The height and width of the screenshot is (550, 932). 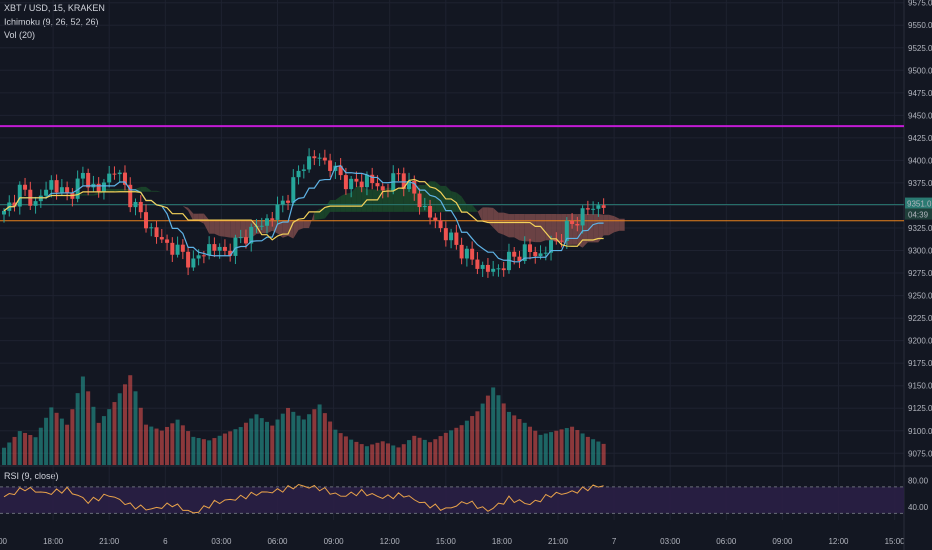 I want to click on symbol-legend: XBT / USD, 15, KRAKEN, so click(x=54, y=8).